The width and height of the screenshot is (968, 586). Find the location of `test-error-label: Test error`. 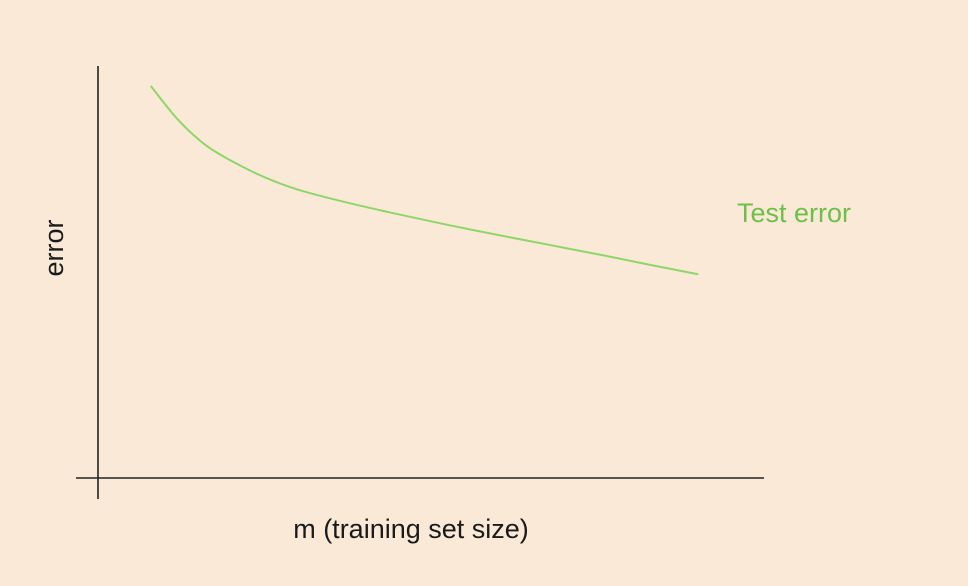

test-error-label: Test error is located at coordinates (794, 213).